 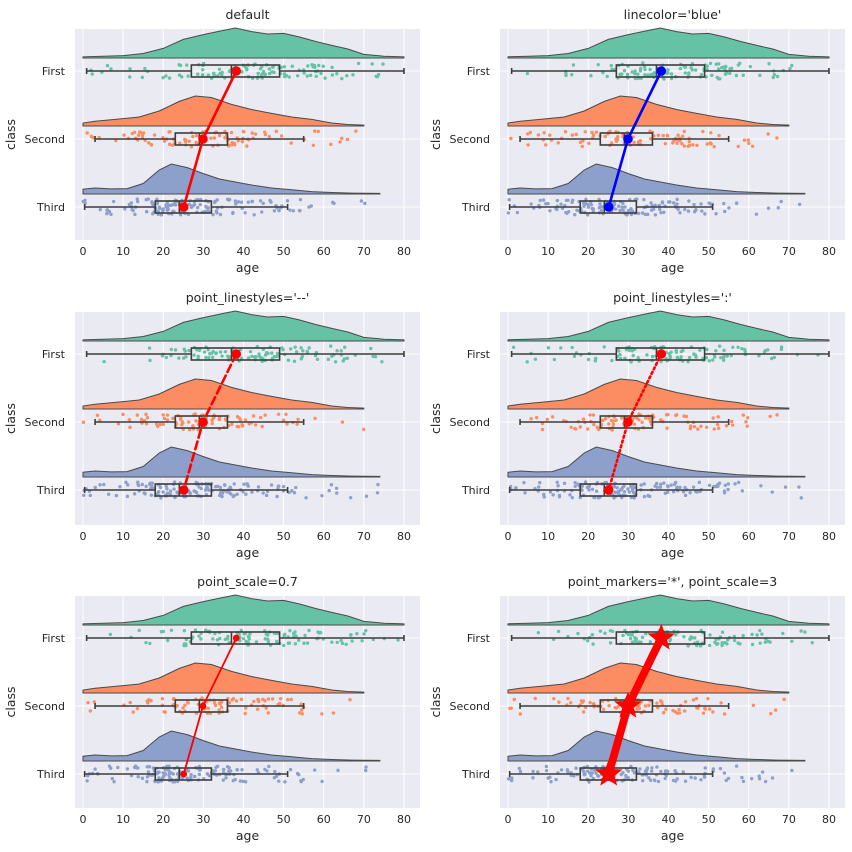 I want to click on x-tick-label: 30, so click(x=628, y=251).